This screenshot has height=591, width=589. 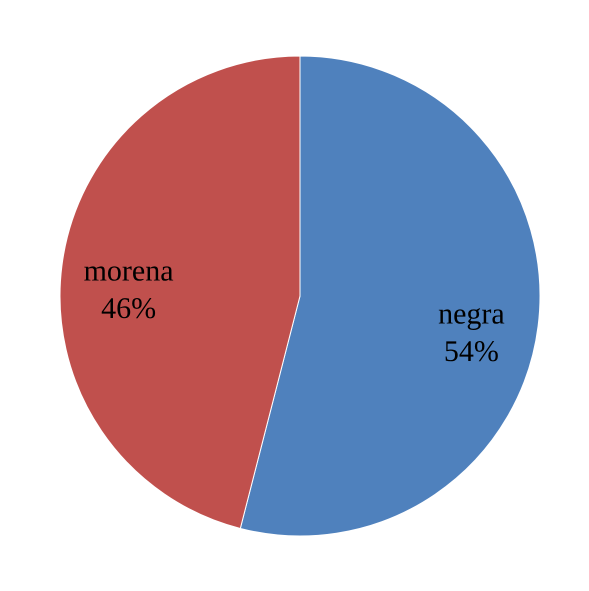 What do you see at coordinates (471, 351) in the screenshot?
I see `data-label: 54%` at bounding box center [471, 351].